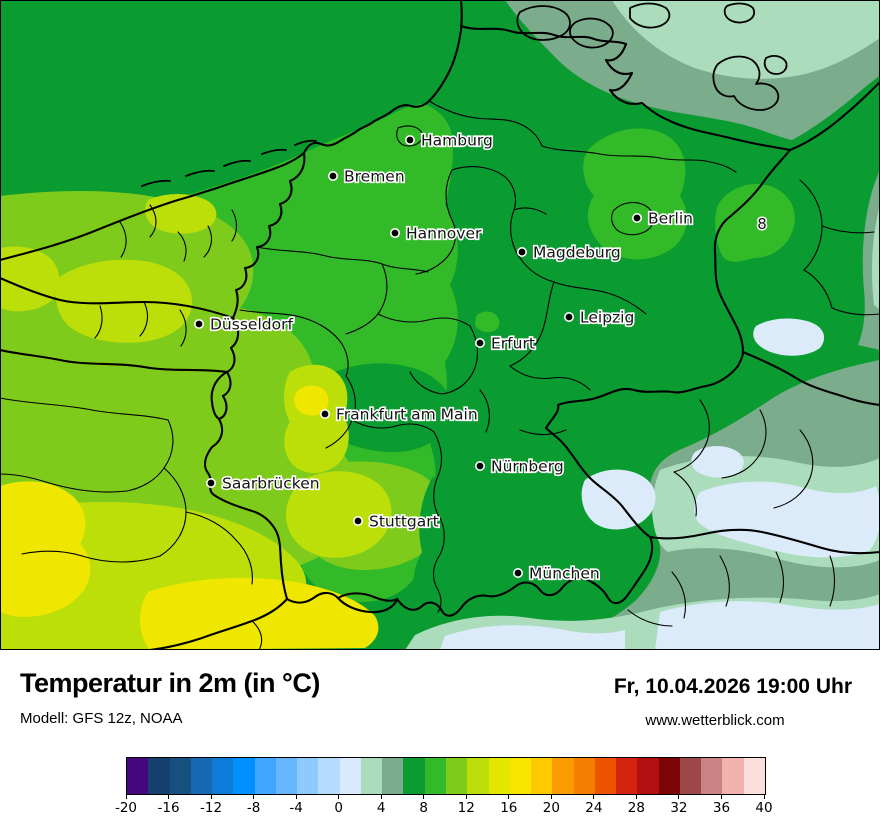  Describe the element at coordinates (457, 141) in the screenshot. I see `city-label: Hamburg` at that location.